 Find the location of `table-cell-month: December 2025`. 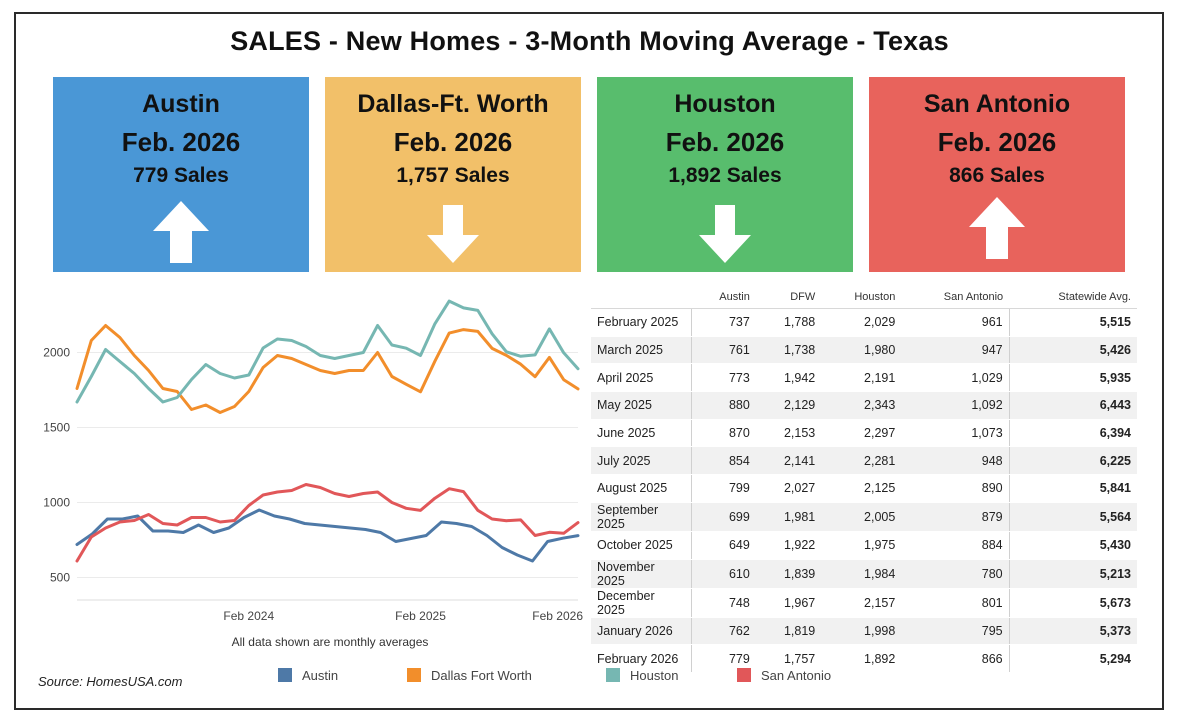

table-cell-month: December 2025 is located at coordinates (641, 603).